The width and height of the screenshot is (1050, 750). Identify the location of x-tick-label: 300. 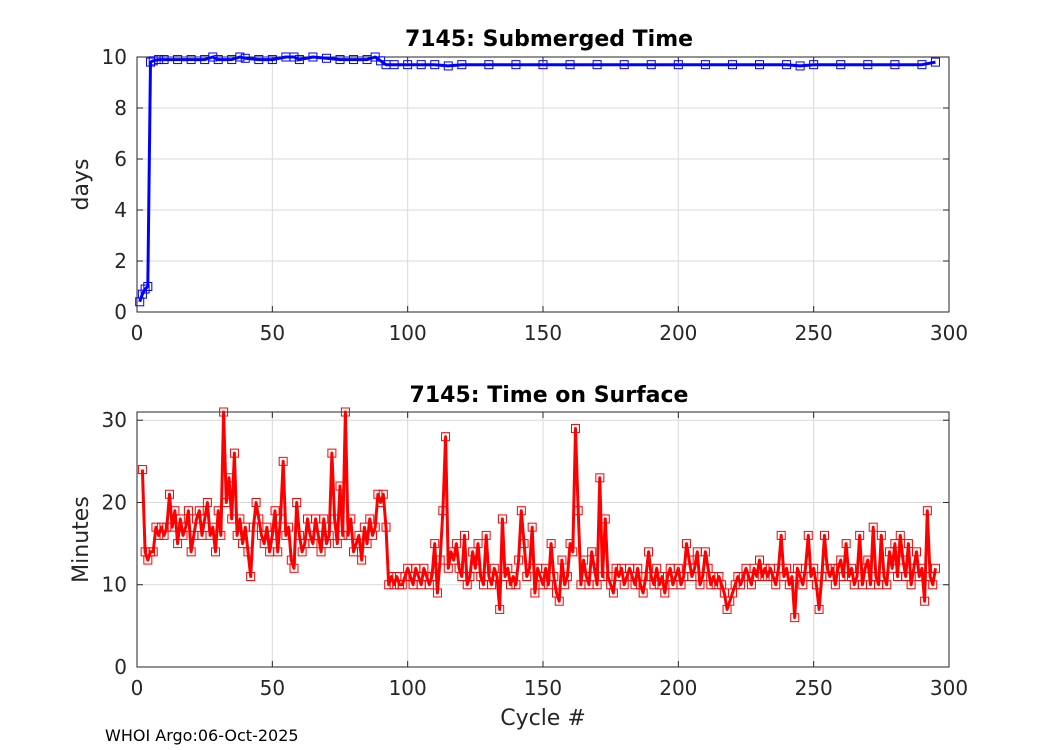
(949, 333).